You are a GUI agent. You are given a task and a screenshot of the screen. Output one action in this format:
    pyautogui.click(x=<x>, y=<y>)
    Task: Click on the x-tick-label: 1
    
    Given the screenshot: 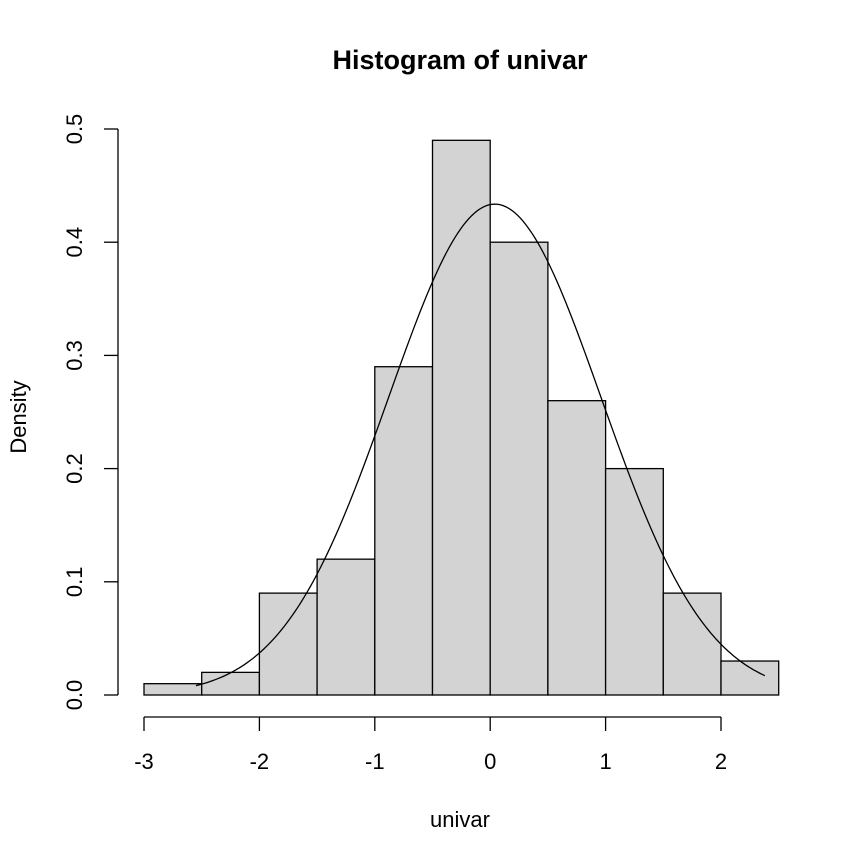 What is the action you would take?
    pyautogui.click(x=605, y=761)
    